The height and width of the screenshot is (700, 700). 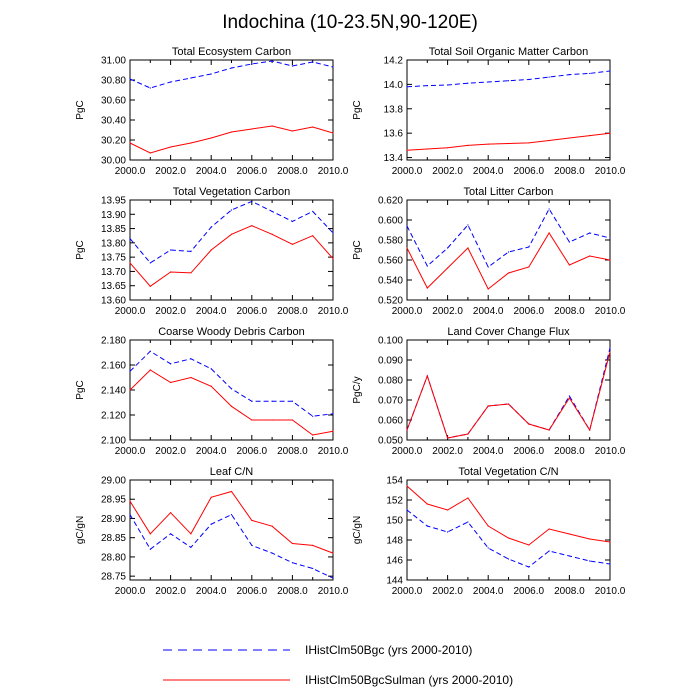 What do you see at coordinates (388, 650) in the screenshot?
I see `legend-label: IHistClm50Bgc (yrs 2000-2010)` at bounding box center [388, 650].